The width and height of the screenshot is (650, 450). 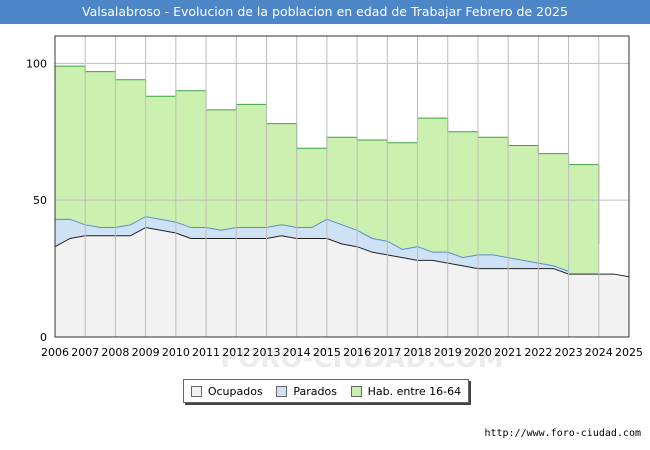 What do you see at coordinates (508, 352) in the screenshot?
I see `x-tick-label-2021: 2021` at bounding box center [508, 352].